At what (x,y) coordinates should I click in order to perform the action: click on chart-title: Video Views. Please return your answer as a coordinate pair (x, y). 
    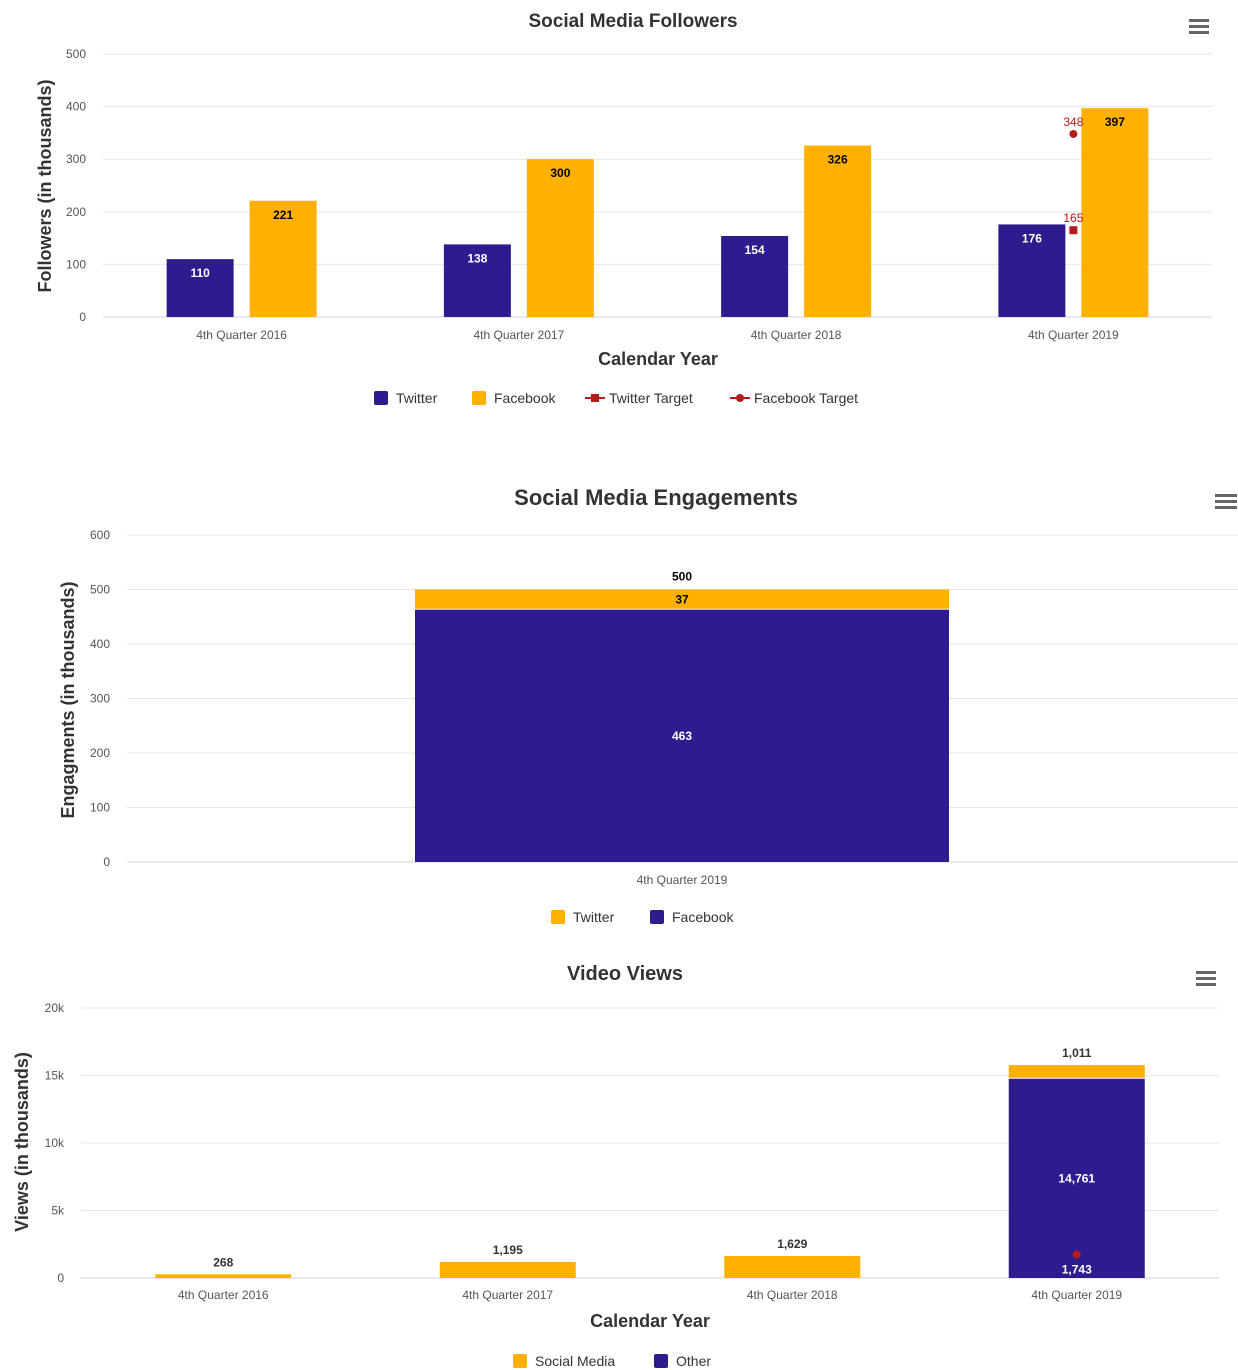
    Looking at the image, I should click on (625, 974).